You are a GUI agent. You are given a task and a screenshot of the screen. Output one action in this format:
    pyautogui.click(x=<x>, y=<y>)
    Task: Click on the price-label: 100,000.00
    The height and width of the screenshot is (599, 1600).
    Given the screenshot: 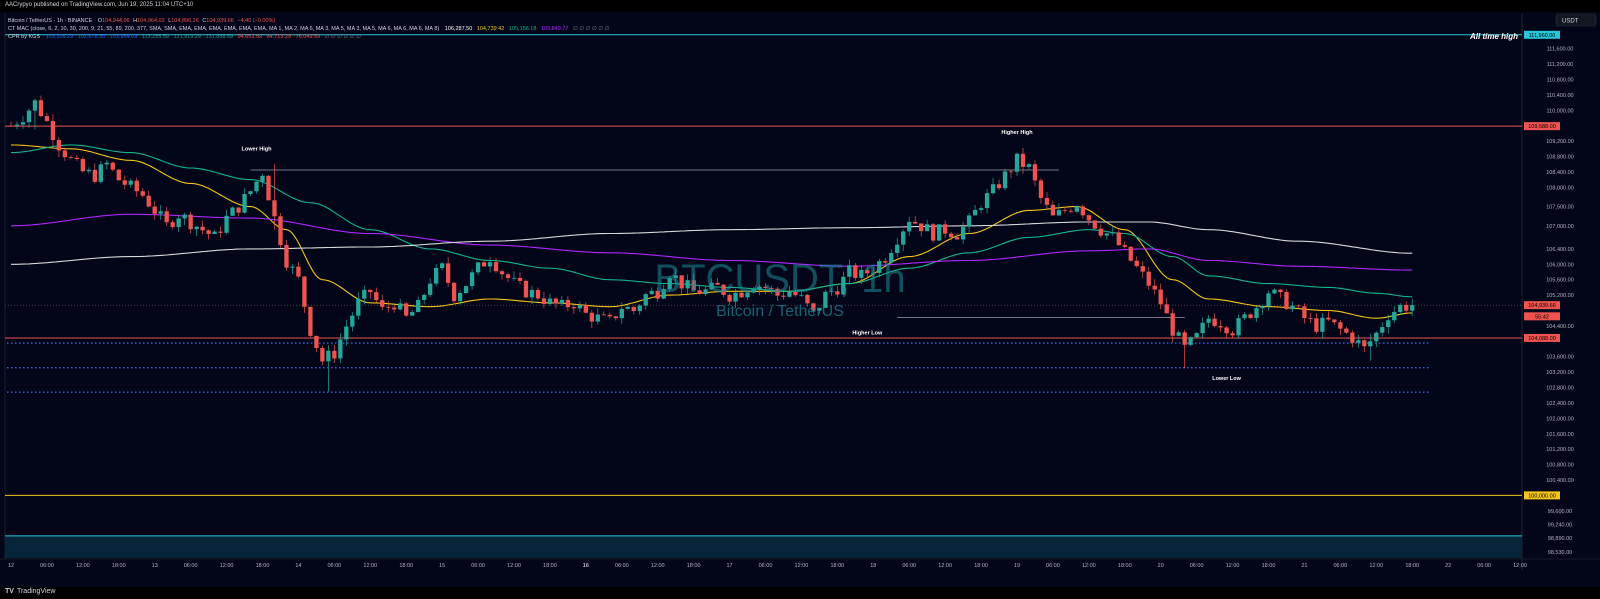 What is the action you would take?
    pyautogui.click(x=1542, y=495)
    